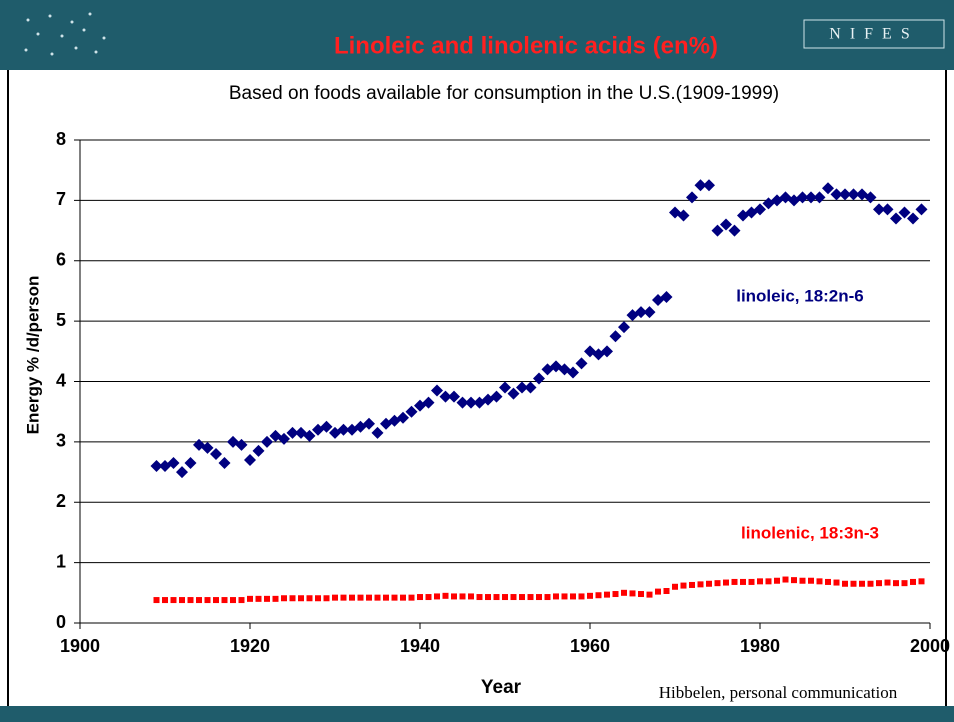  What do you see at coordinates (477, 35) in the screenshot?
I see `header-band` at bounding box center [477, 35].